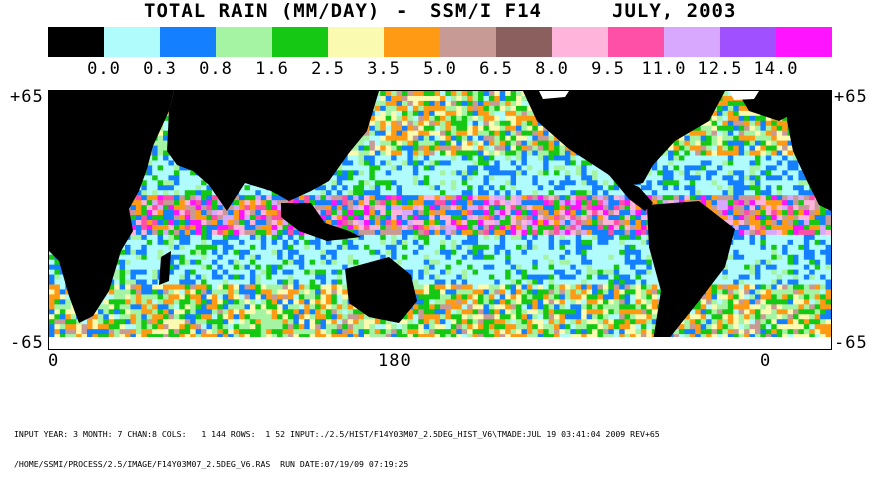 This screenshot has height=479, width=880. Describe the element at coordinates (328, 69) in the screenshot. I see `legend-label: 2.5` at that location.